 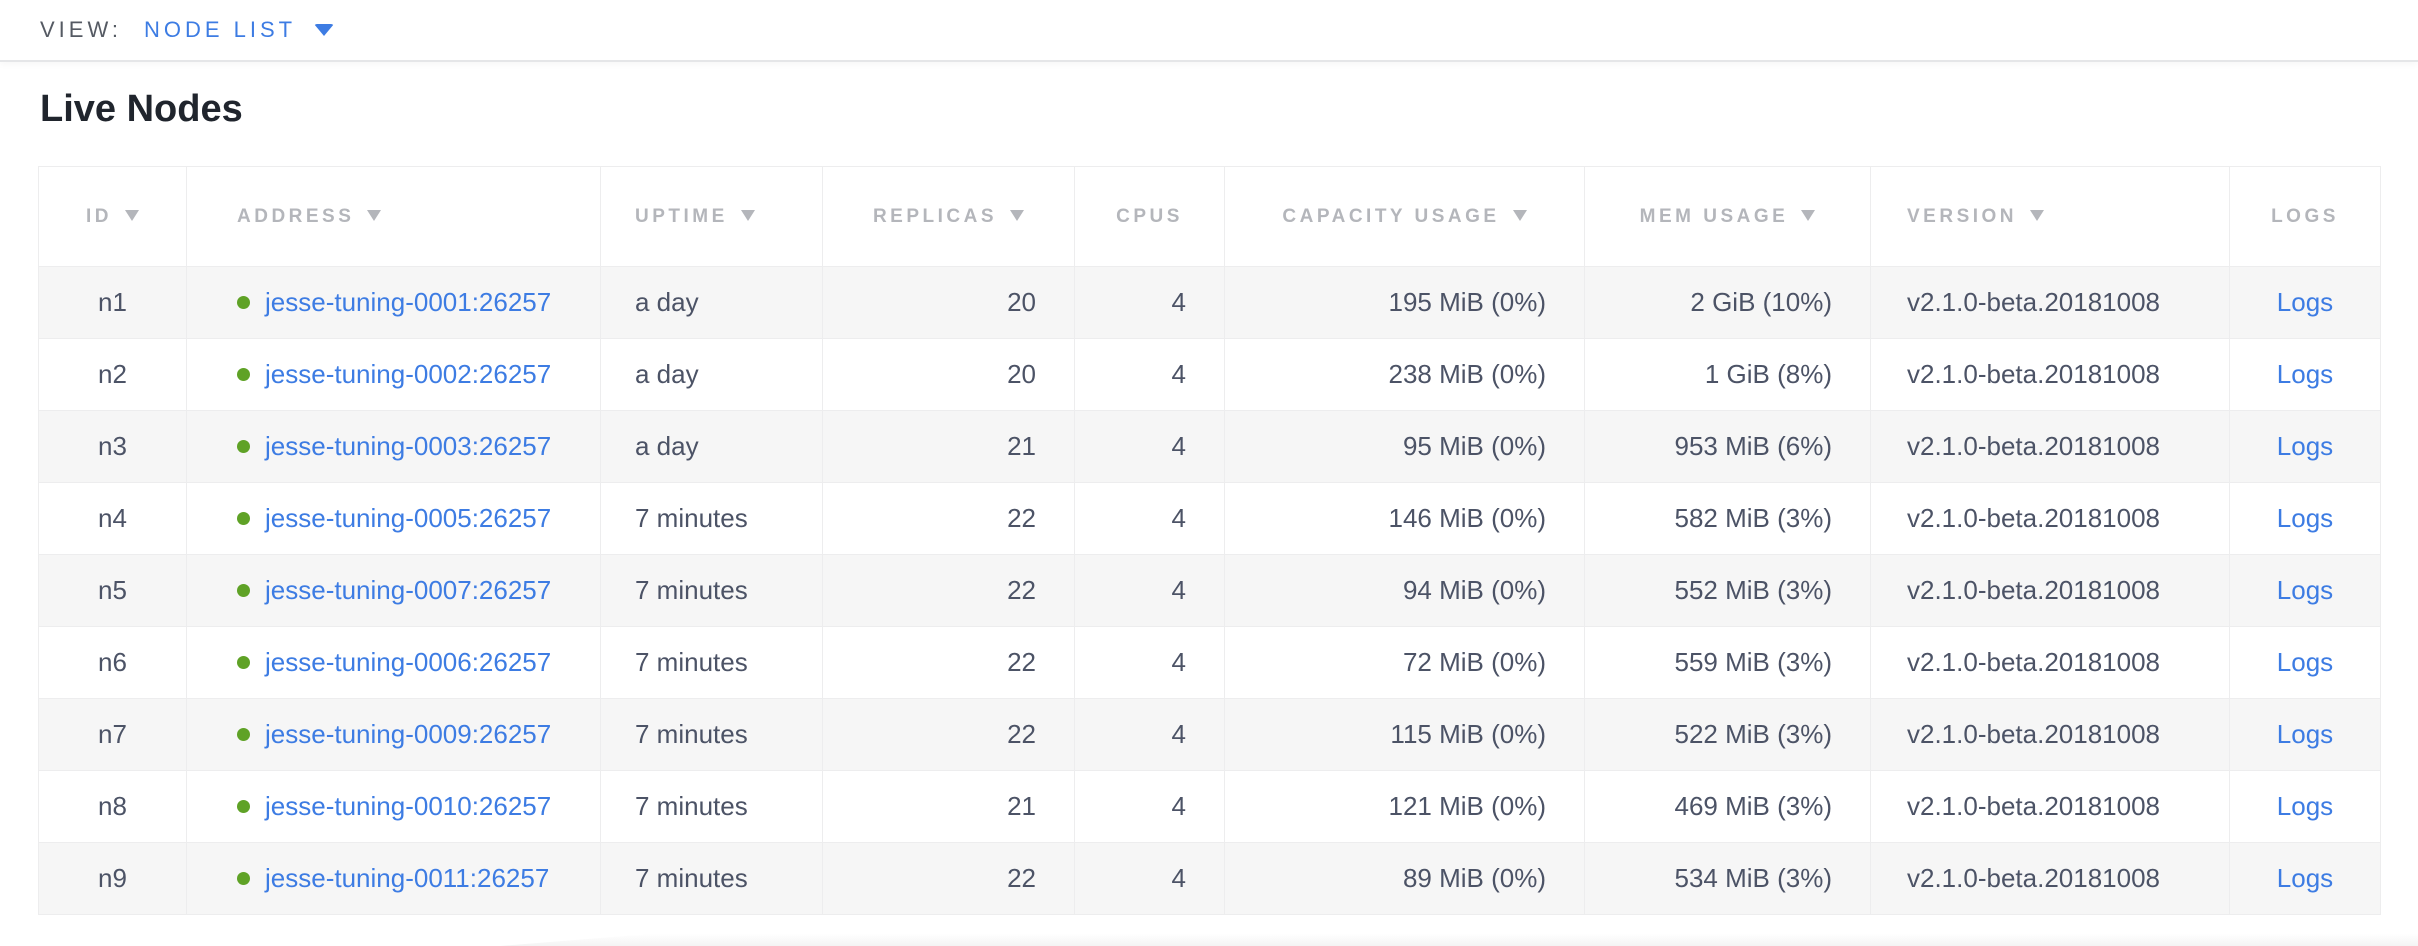 I want to click on node-address-link: jesse-tuning-0010:26257, so click(x=408, y=806).